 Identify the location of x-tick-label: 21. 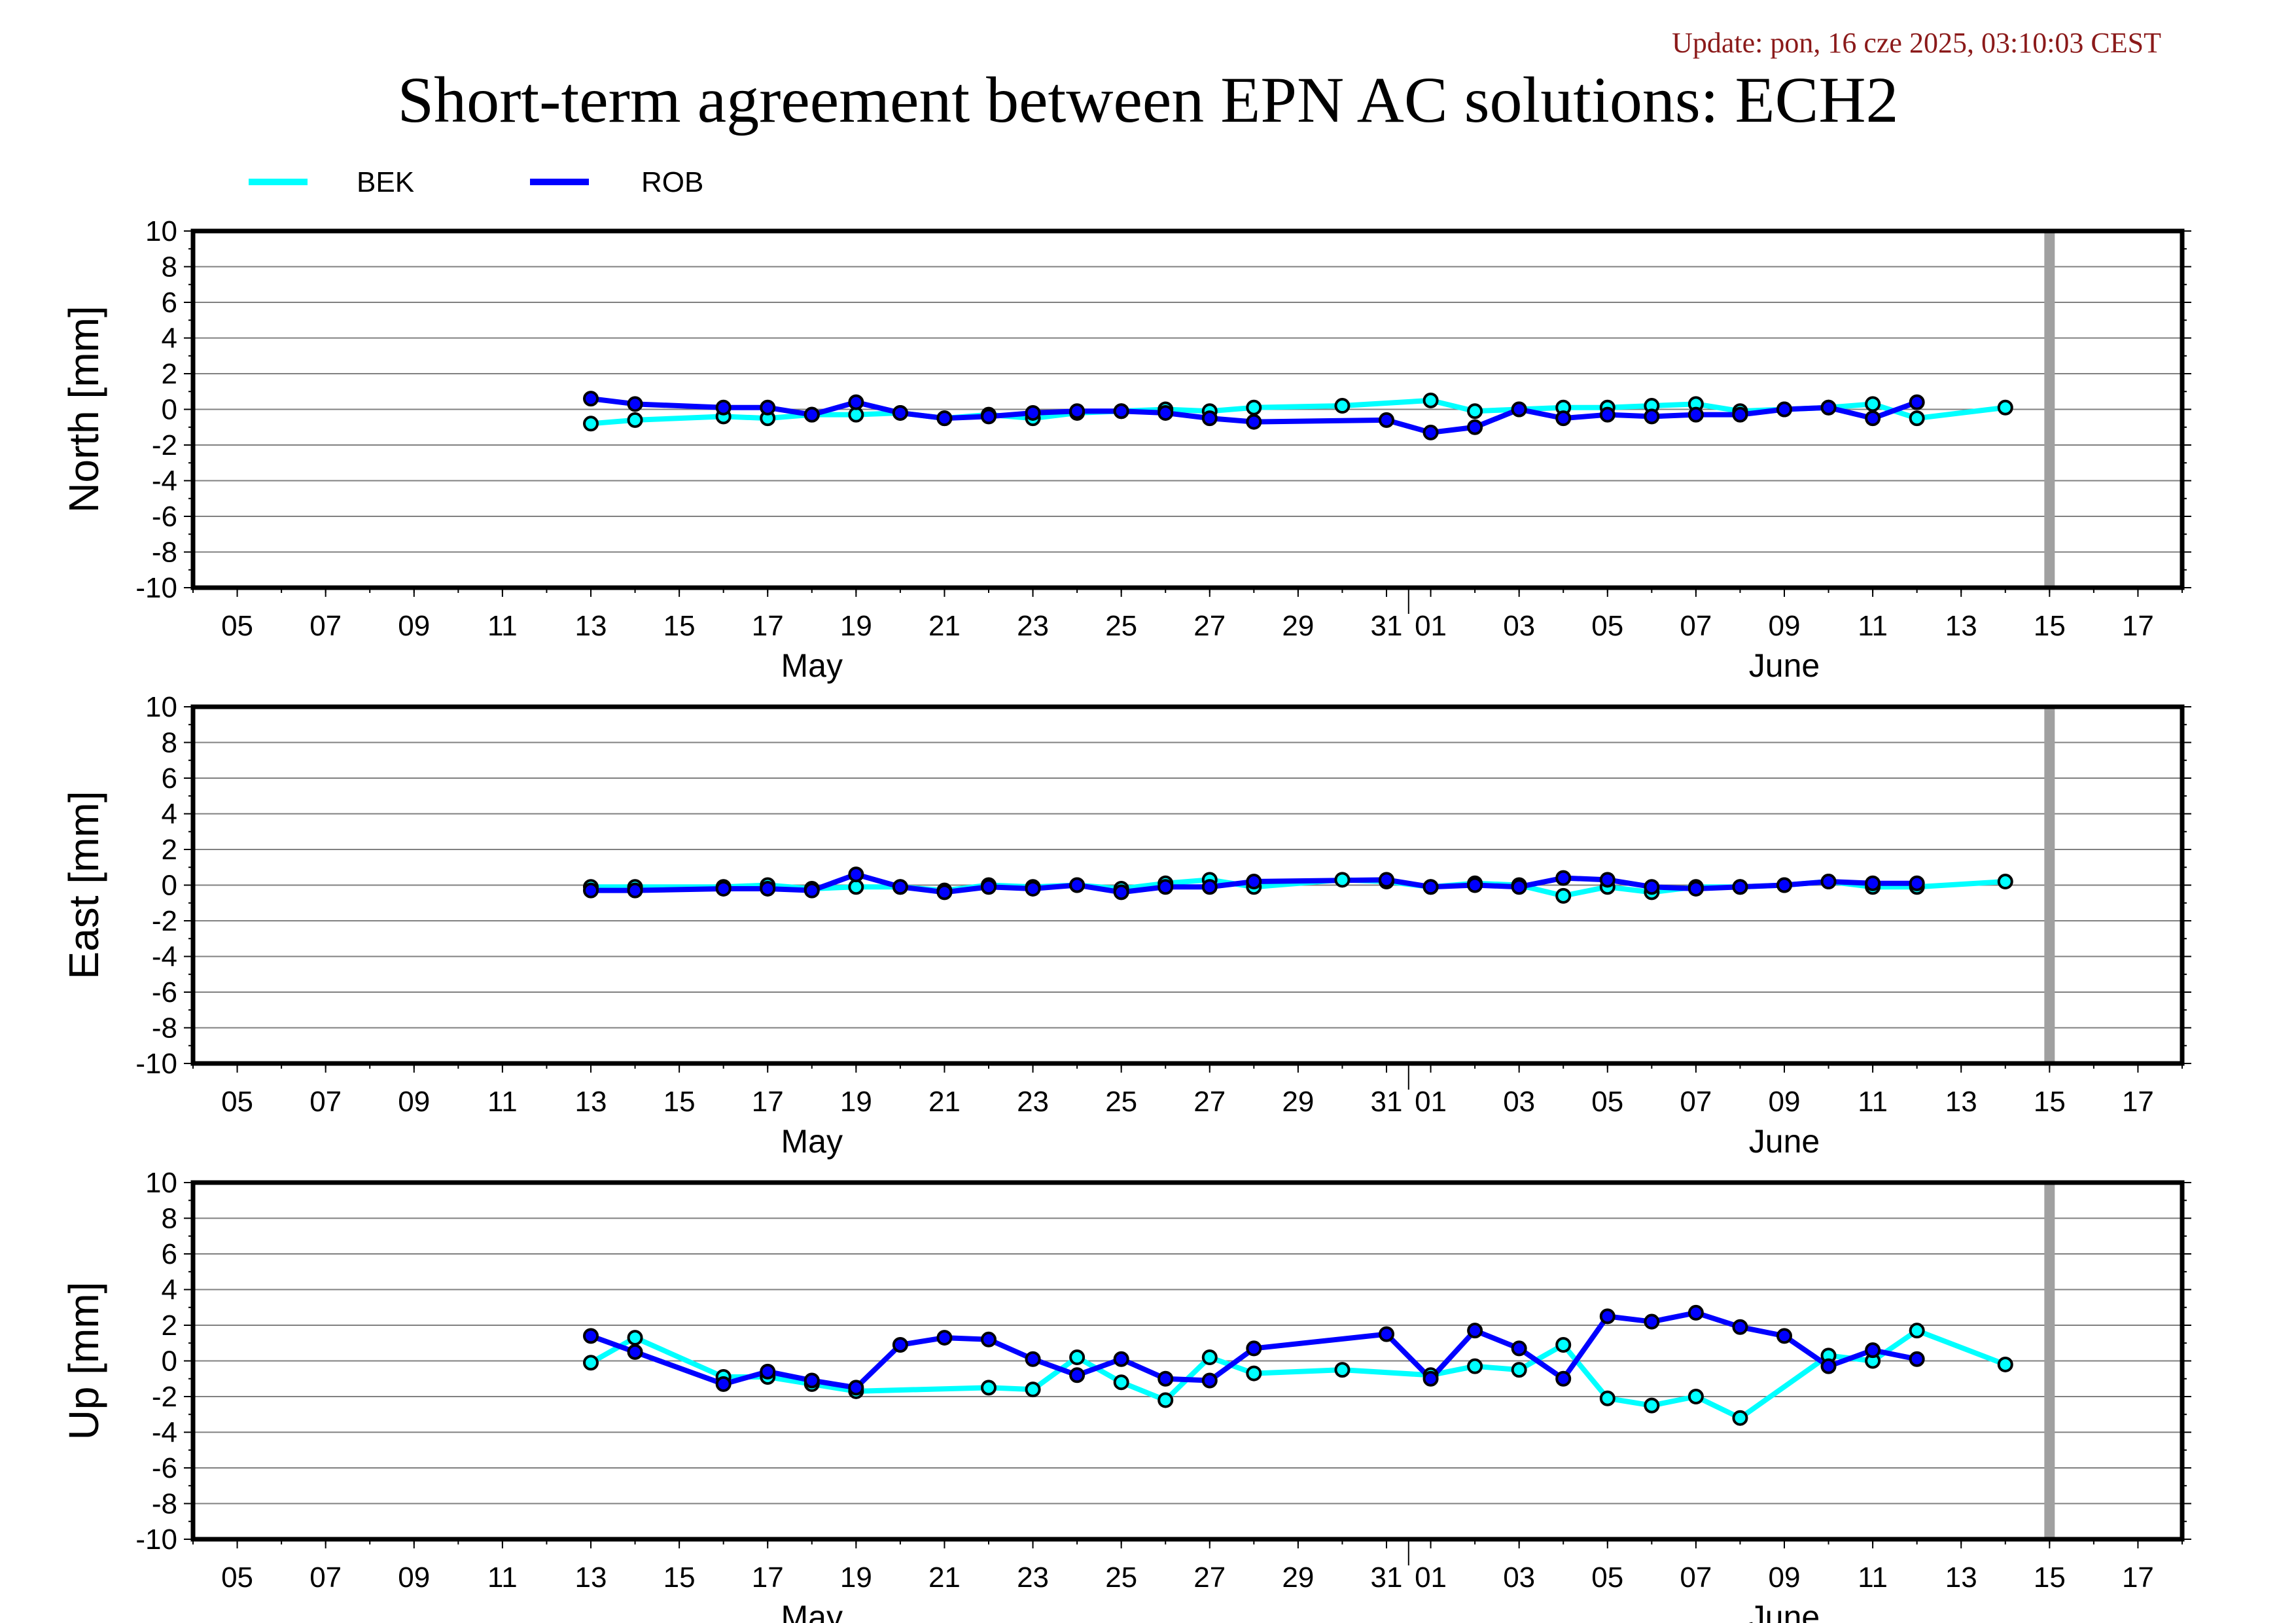
(944, 626).